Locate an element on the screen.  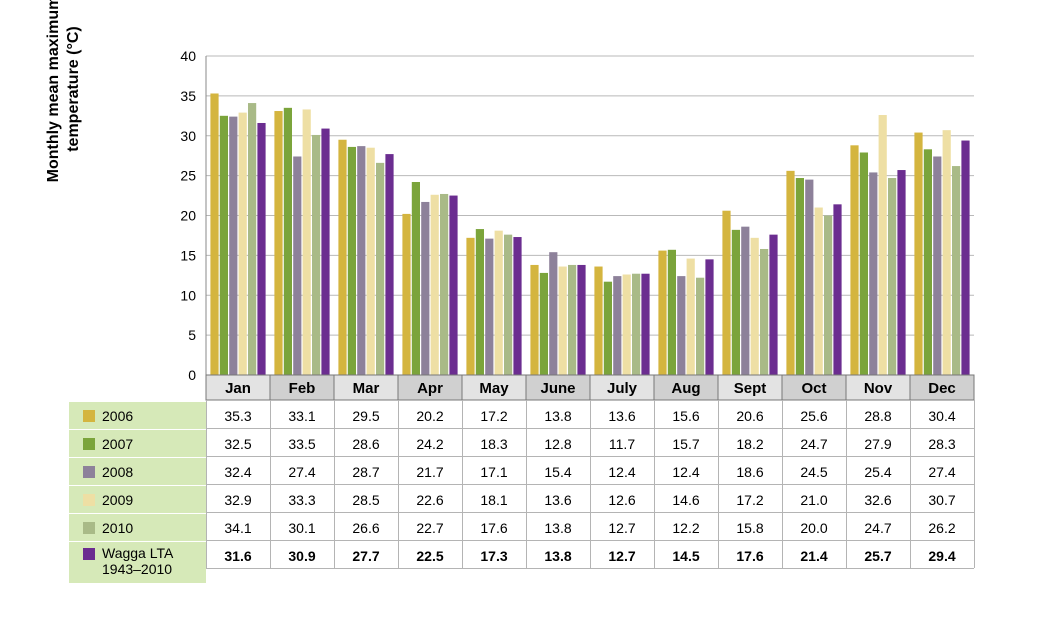
table-cell: 30.9 is located at coordinates (302, 556).